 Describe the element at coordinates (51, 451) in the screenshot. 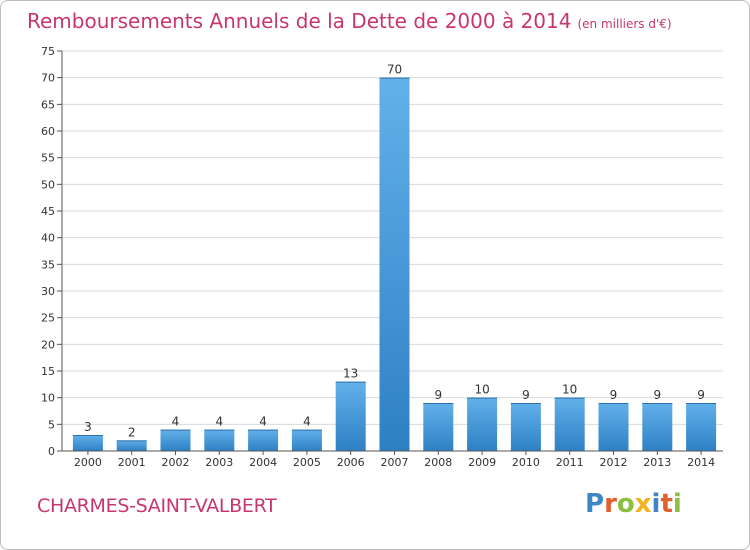

I see `y-tick-label: 0` at that location.